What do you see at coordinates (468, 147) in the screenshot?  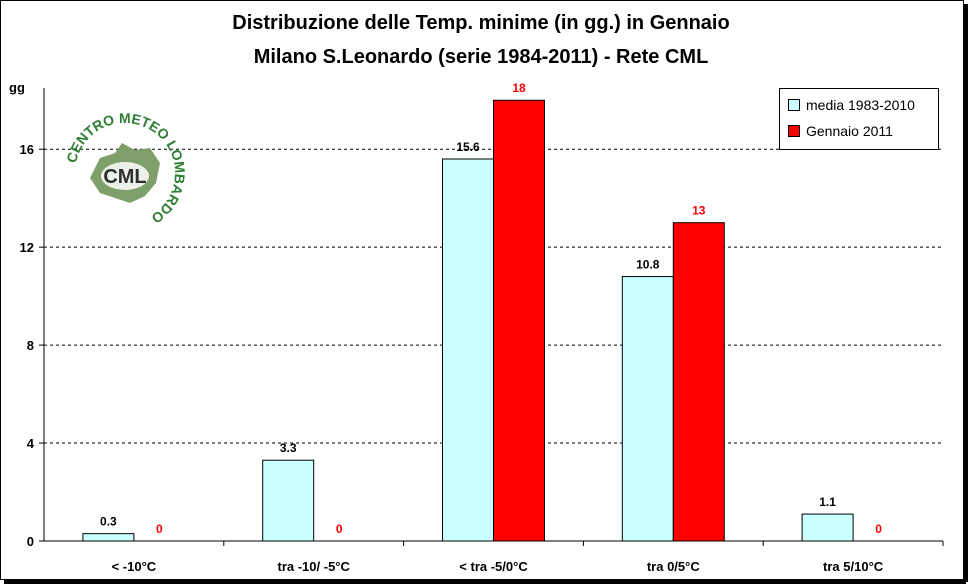 I see `data-label: 15.6` at bounding box center [468, 147].